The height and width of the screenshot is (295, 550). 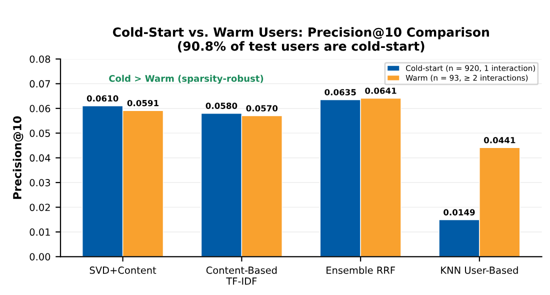 I want to click on data-label: 0.0641, so click(x=380, y=91).